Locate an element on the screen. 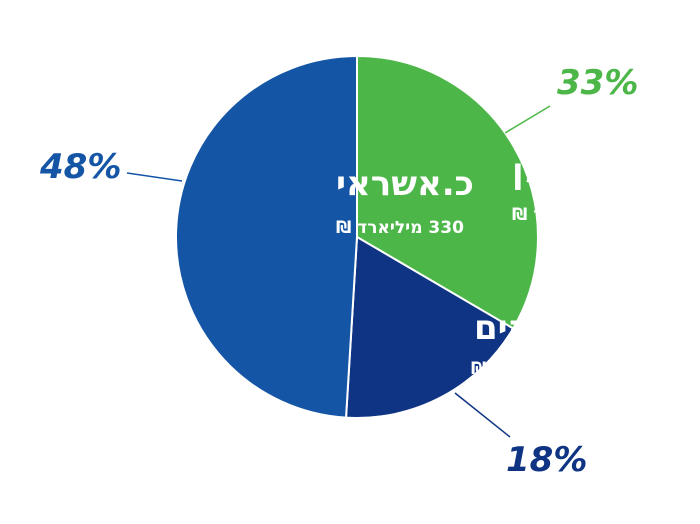 The height and width of the screenshot is (524, 700). pie-slice-cash is located at coordinates (447, 192).